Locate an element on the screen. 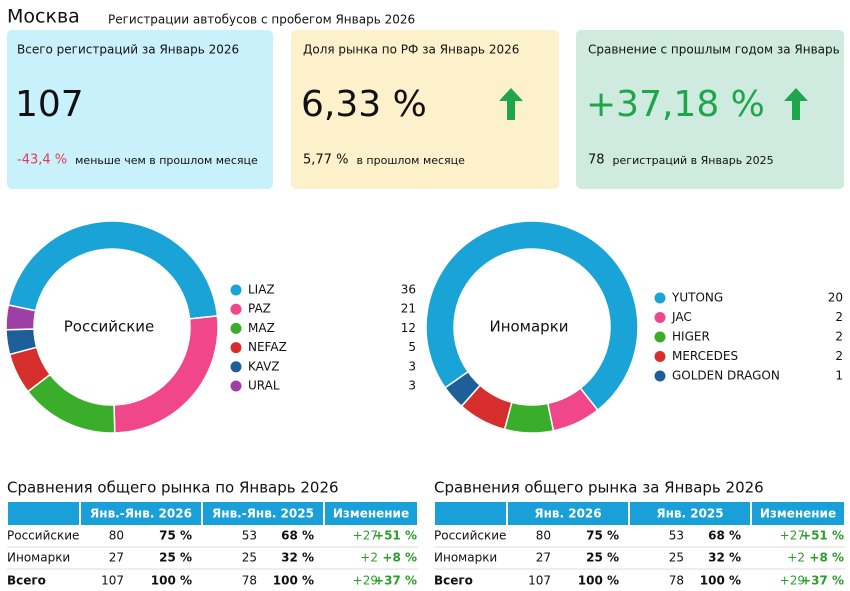 The height and width of the screenshot is (591, 850). legend-value: 12 is located at coordinates (408, 328).